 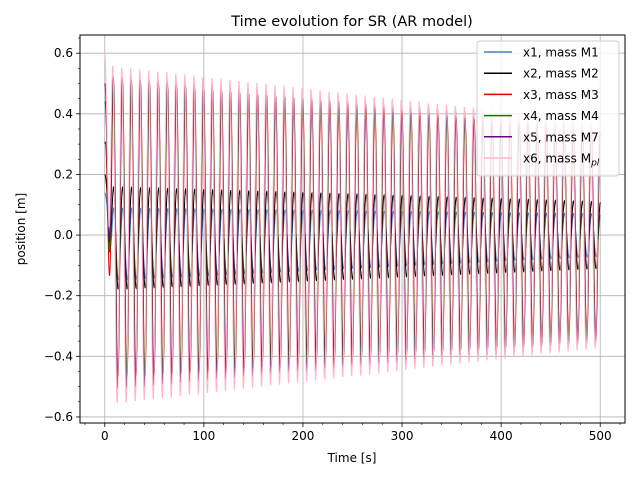 What do you see at coordinates (561, 116) in the screenshot?
I see `legend-label-4: x4, mass M4` at bounding box center [561, 116].